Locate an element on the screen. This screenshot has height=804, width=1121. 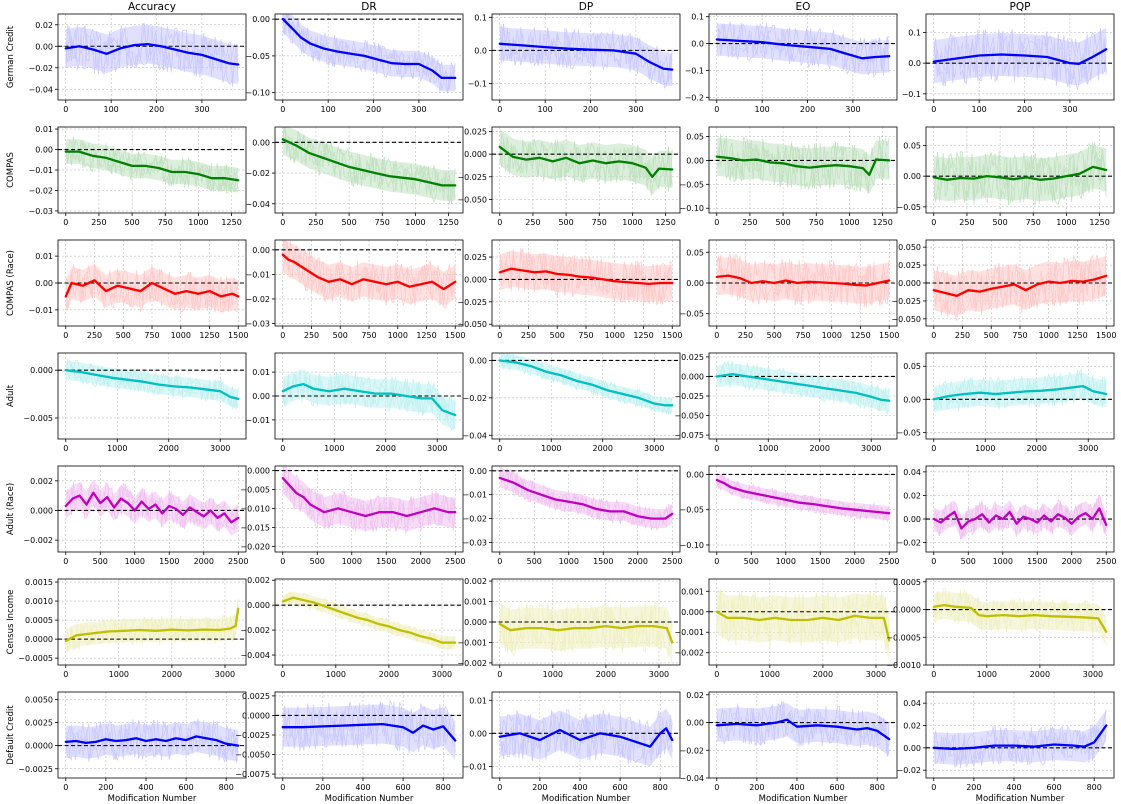
y-tick-label: 0.0000 is located at coordinates (907, 610).